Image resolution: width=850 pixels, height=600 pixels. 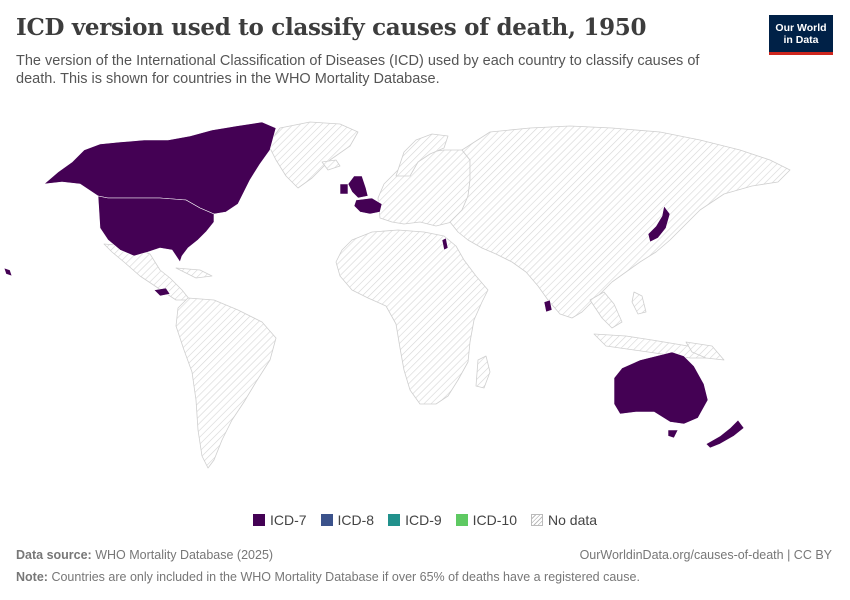 I want to click on legend-swatch-icd10, so click(x=461, y=520).